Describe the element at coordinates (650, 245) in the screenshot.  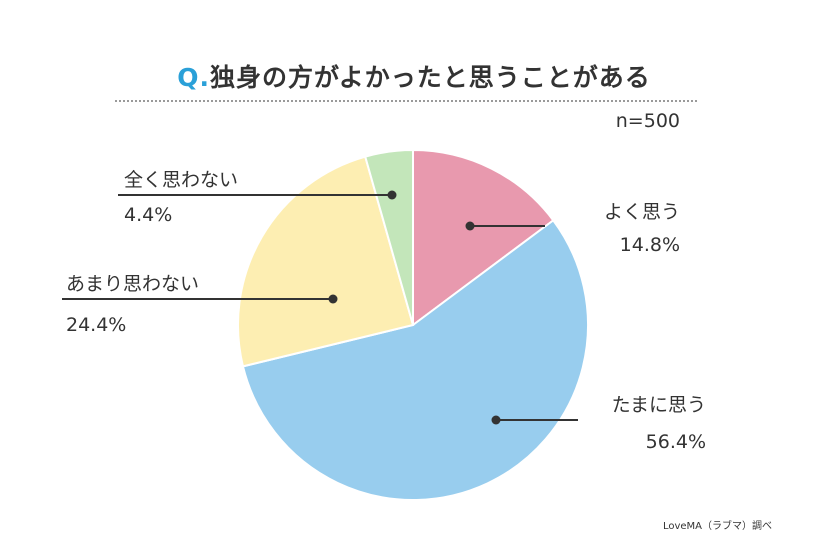
I see `slice-value: 14.8%` at that location.